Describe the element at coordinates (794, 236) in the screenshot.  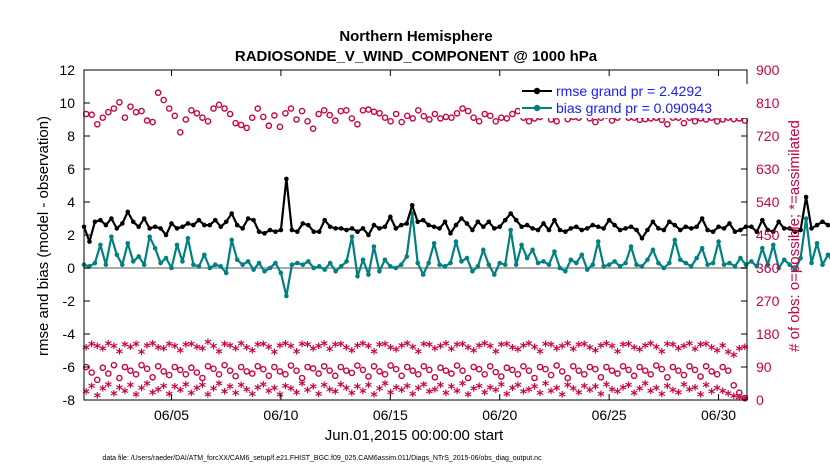
I see `y2-axis-label: # of obs: o=possible; *=assimilated` at that location.